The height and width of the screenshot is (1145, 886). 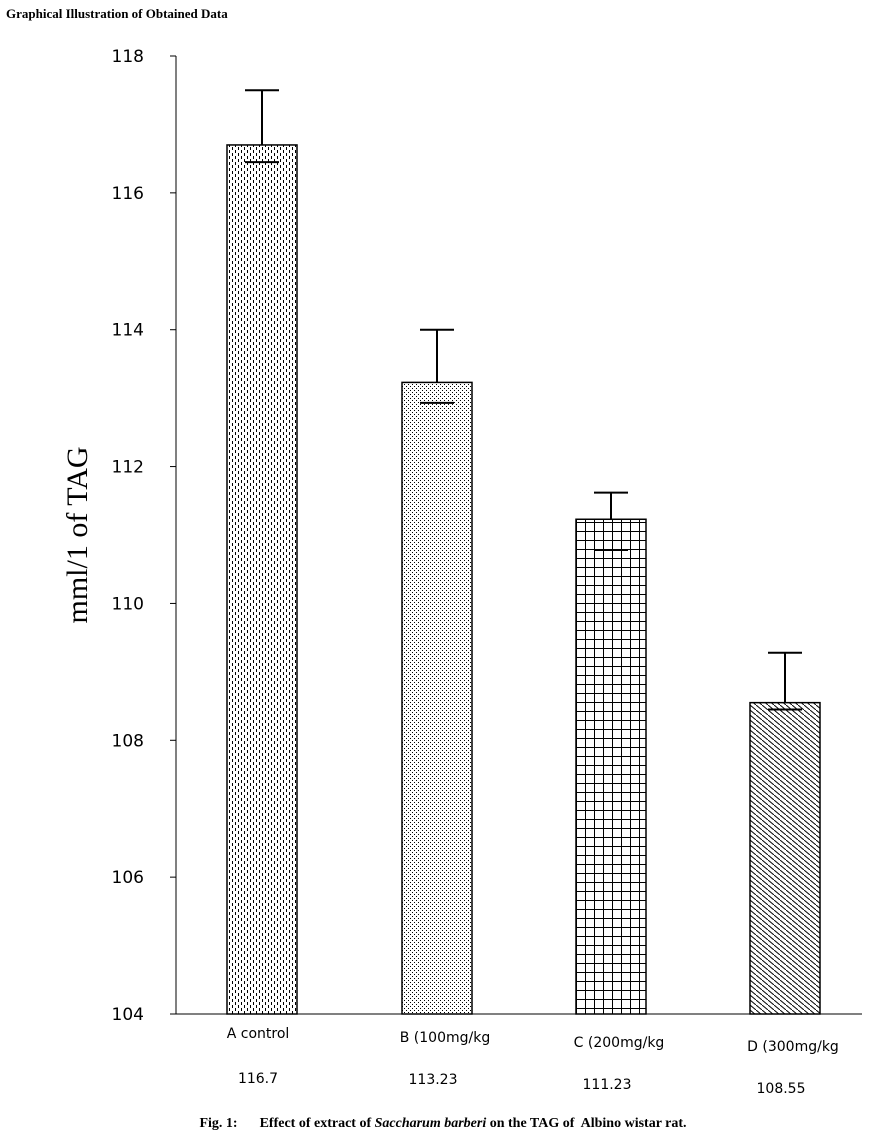 I want to click on value-label: 111.23, so click(x=607, y=1085).